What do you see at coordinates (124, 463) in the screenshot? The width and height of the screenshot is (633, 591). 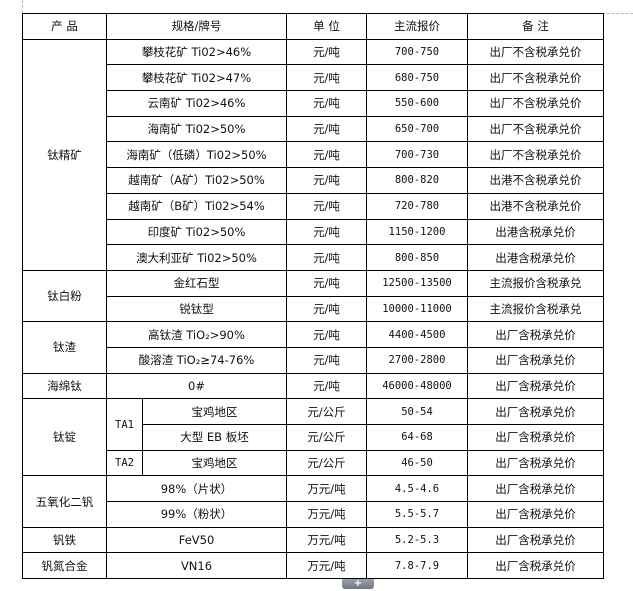 I see `grade-label: TA2` at bounding box center [124, 463].